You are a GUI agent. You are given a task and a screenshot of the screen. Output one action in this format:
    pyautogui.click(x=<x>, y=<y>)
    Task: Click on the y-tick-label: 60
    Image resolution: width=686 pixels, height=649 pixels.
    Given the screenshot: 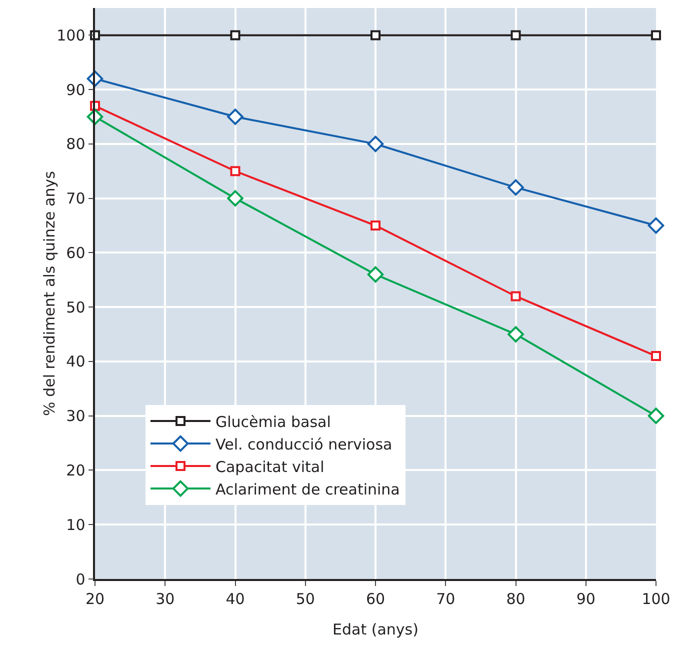 What is the action you would take?
    pyautogui.click(x=76, y=253)
    